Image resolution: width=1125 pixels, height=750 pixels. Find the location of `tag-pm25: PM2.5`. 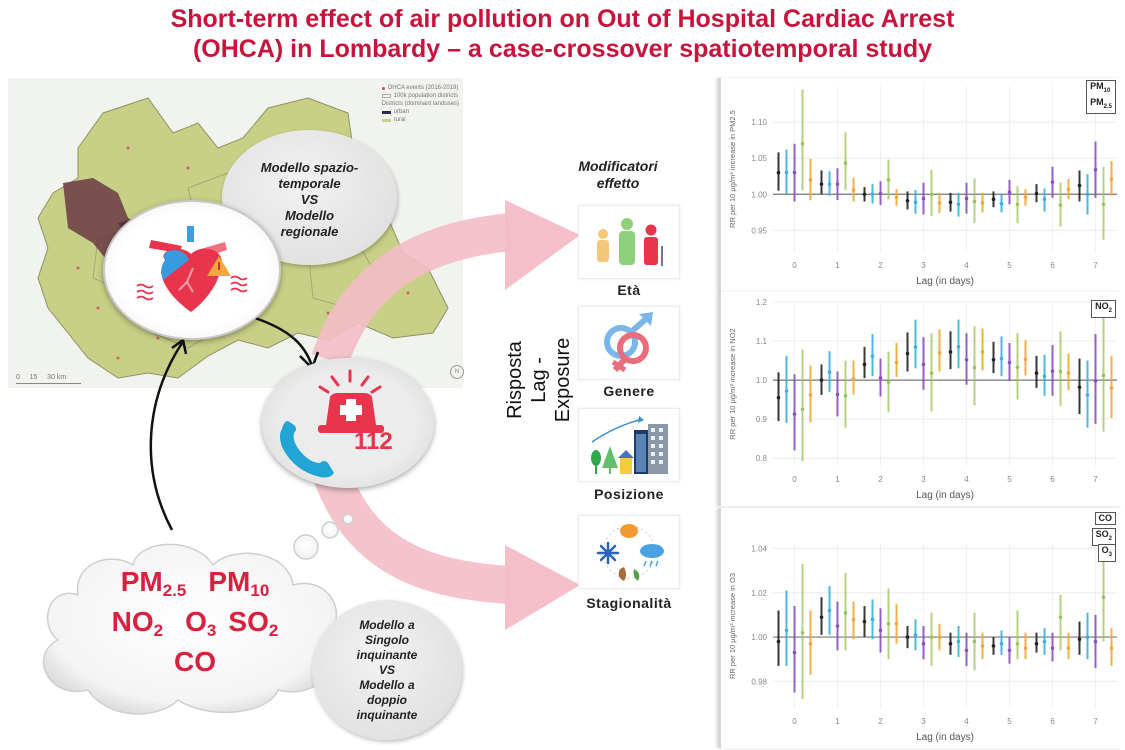

tag-pm25: PM2.5 is located at coordinates (1101, 103).